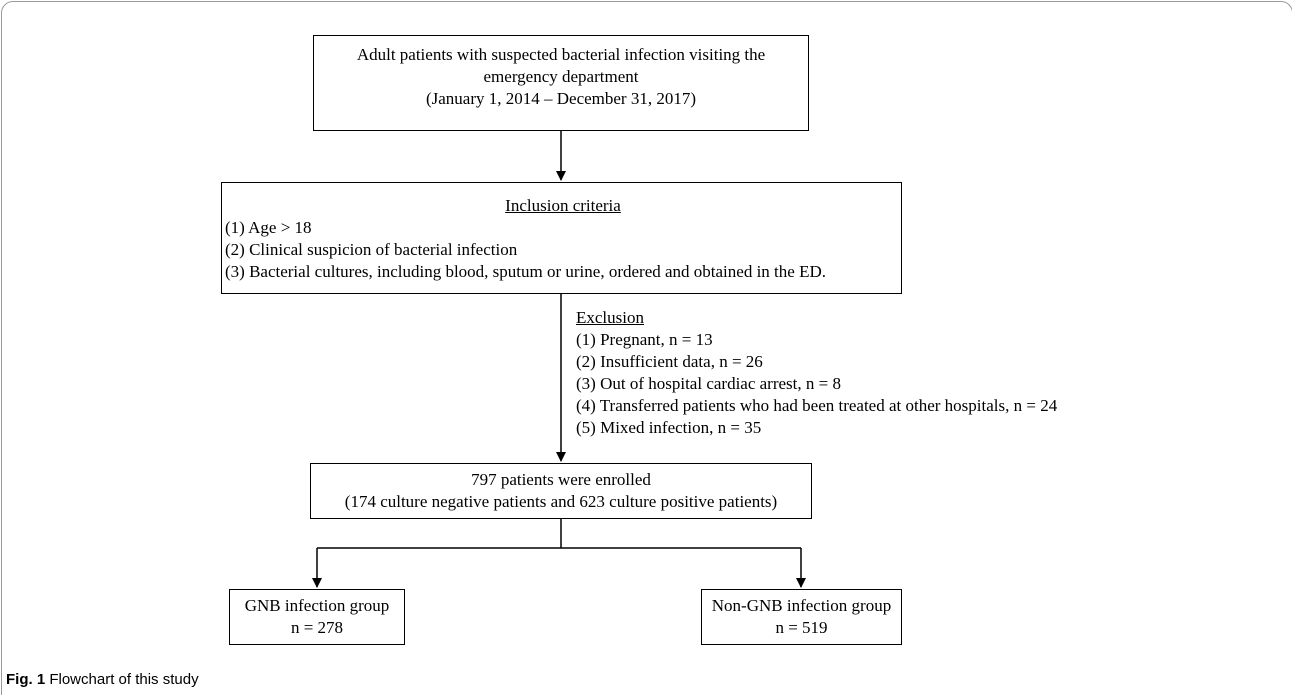  Describe the element at coordinates (801, 627) in the screenshot. I see `non-gnb-group-count: n = 519` at that location.